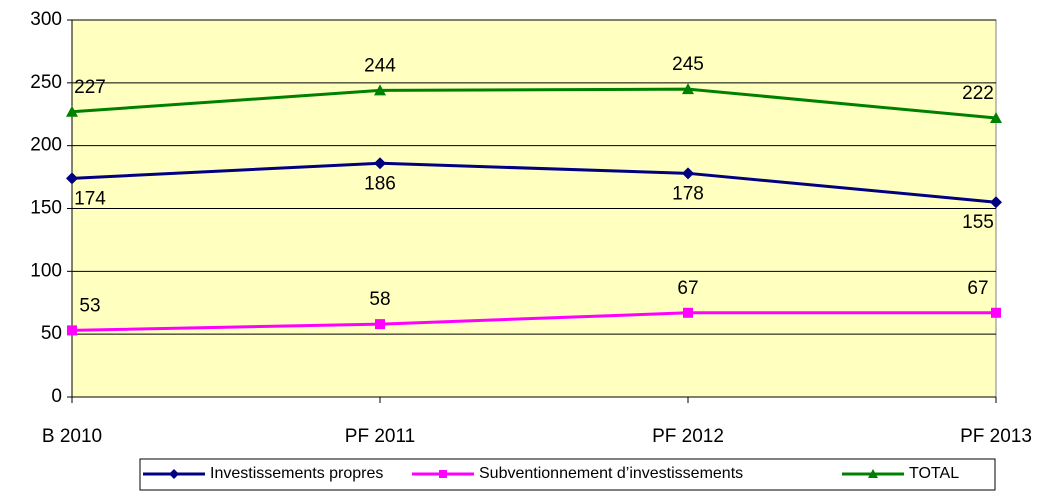 The width and height of the screenshot is (1047, 497). Describe the element at coordinates (296, 473) in the screenshot. I see `legend-label: Investissements propres` at that location.